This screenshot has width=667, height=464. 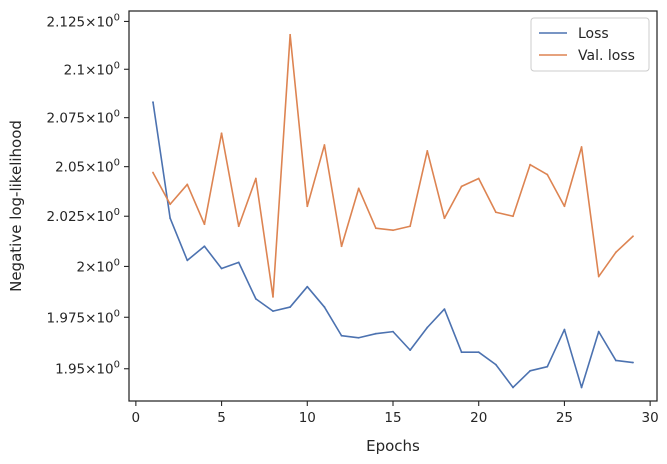 What do you see at coordinates (87, 369) in the screenshot?
I see `y-tick-label: 1.95×100` at bounding box center [87, 369].